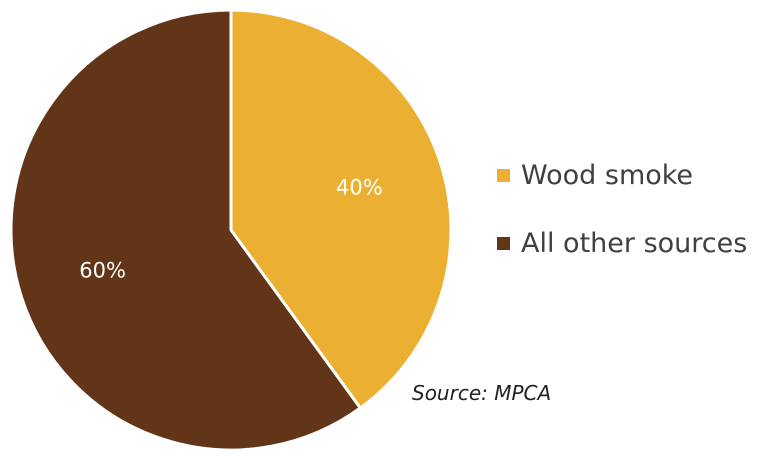 This screenshot has height=457, width=782. What do you see at coordinates (359, 187) in the screenshot?
I see `data-label-wood-smoke: 40%` at bounding box center [359, 187].